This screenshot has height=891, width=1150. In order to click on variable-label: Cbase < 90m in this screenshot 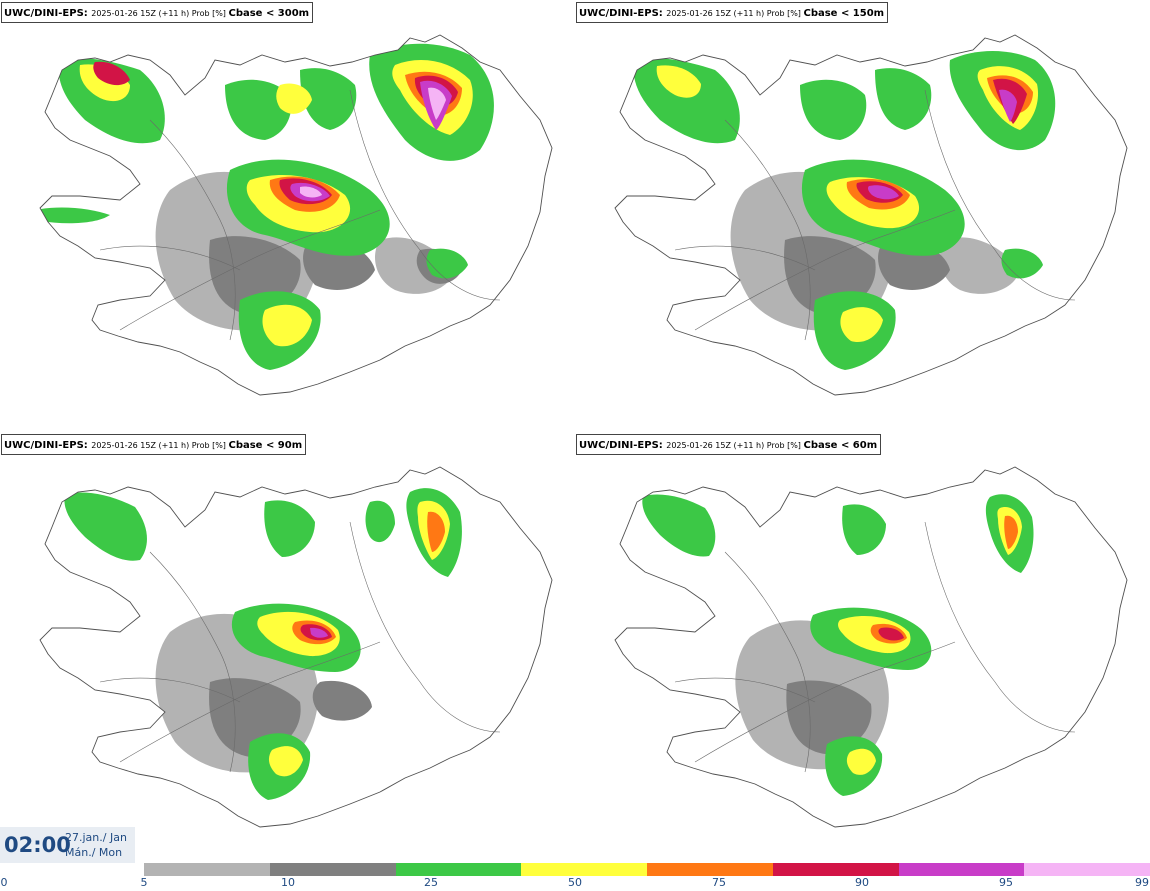, I will do `click(265, 445)`.